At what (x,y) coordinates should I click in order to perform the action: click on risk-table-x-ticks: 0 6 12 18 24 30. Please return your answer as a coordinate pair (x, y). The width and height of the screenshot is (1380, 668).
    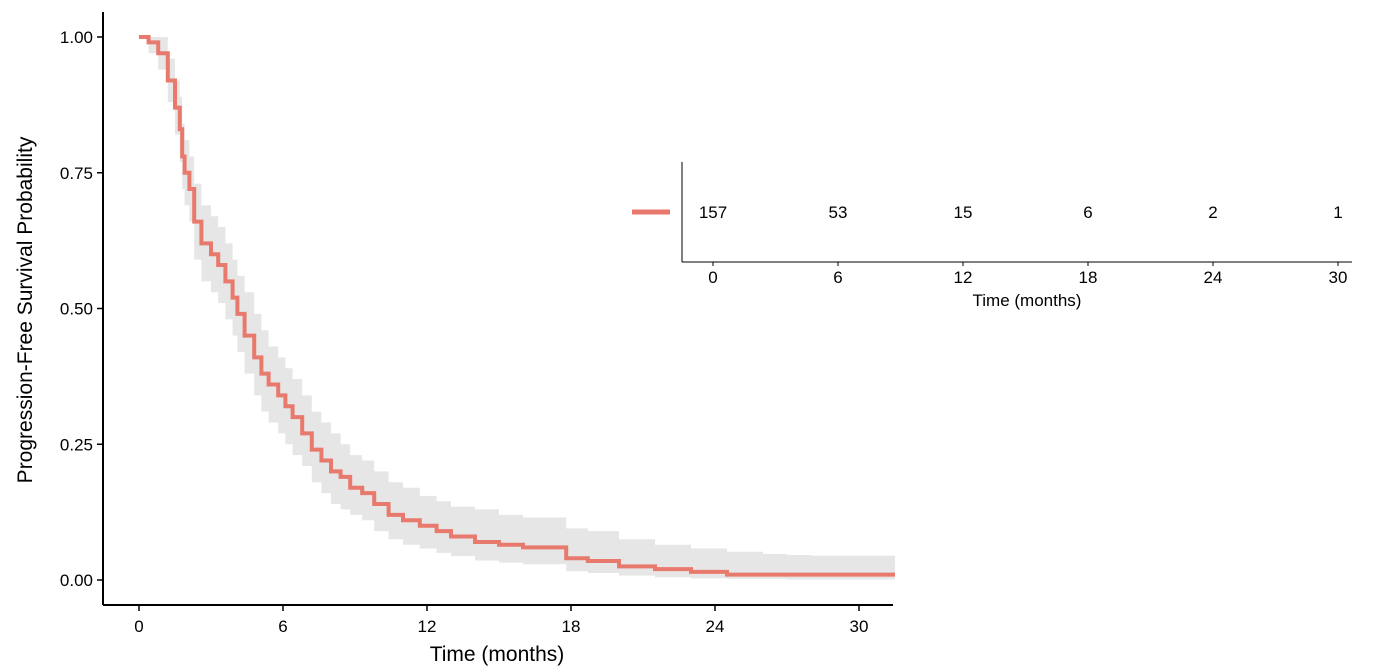
    Looking at the image, I should click on (1027, 274).